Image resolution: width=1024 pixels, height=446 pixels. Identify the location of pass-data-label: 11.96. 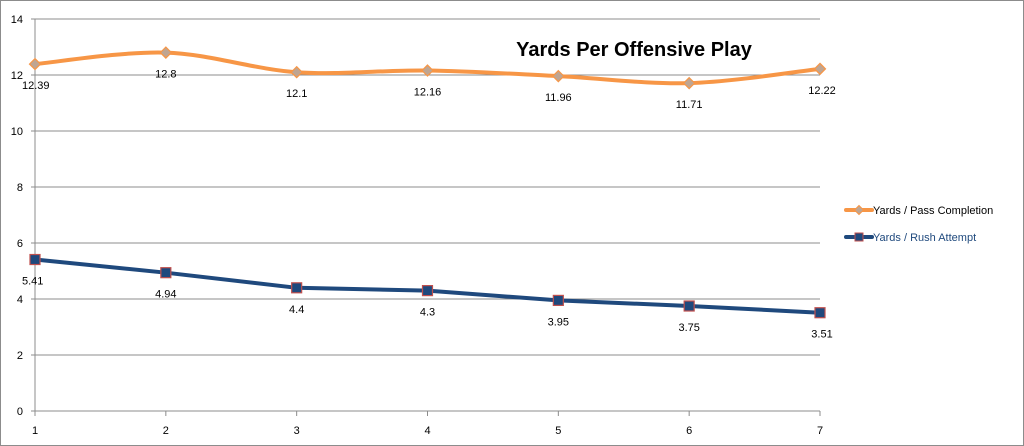
(558, 98).